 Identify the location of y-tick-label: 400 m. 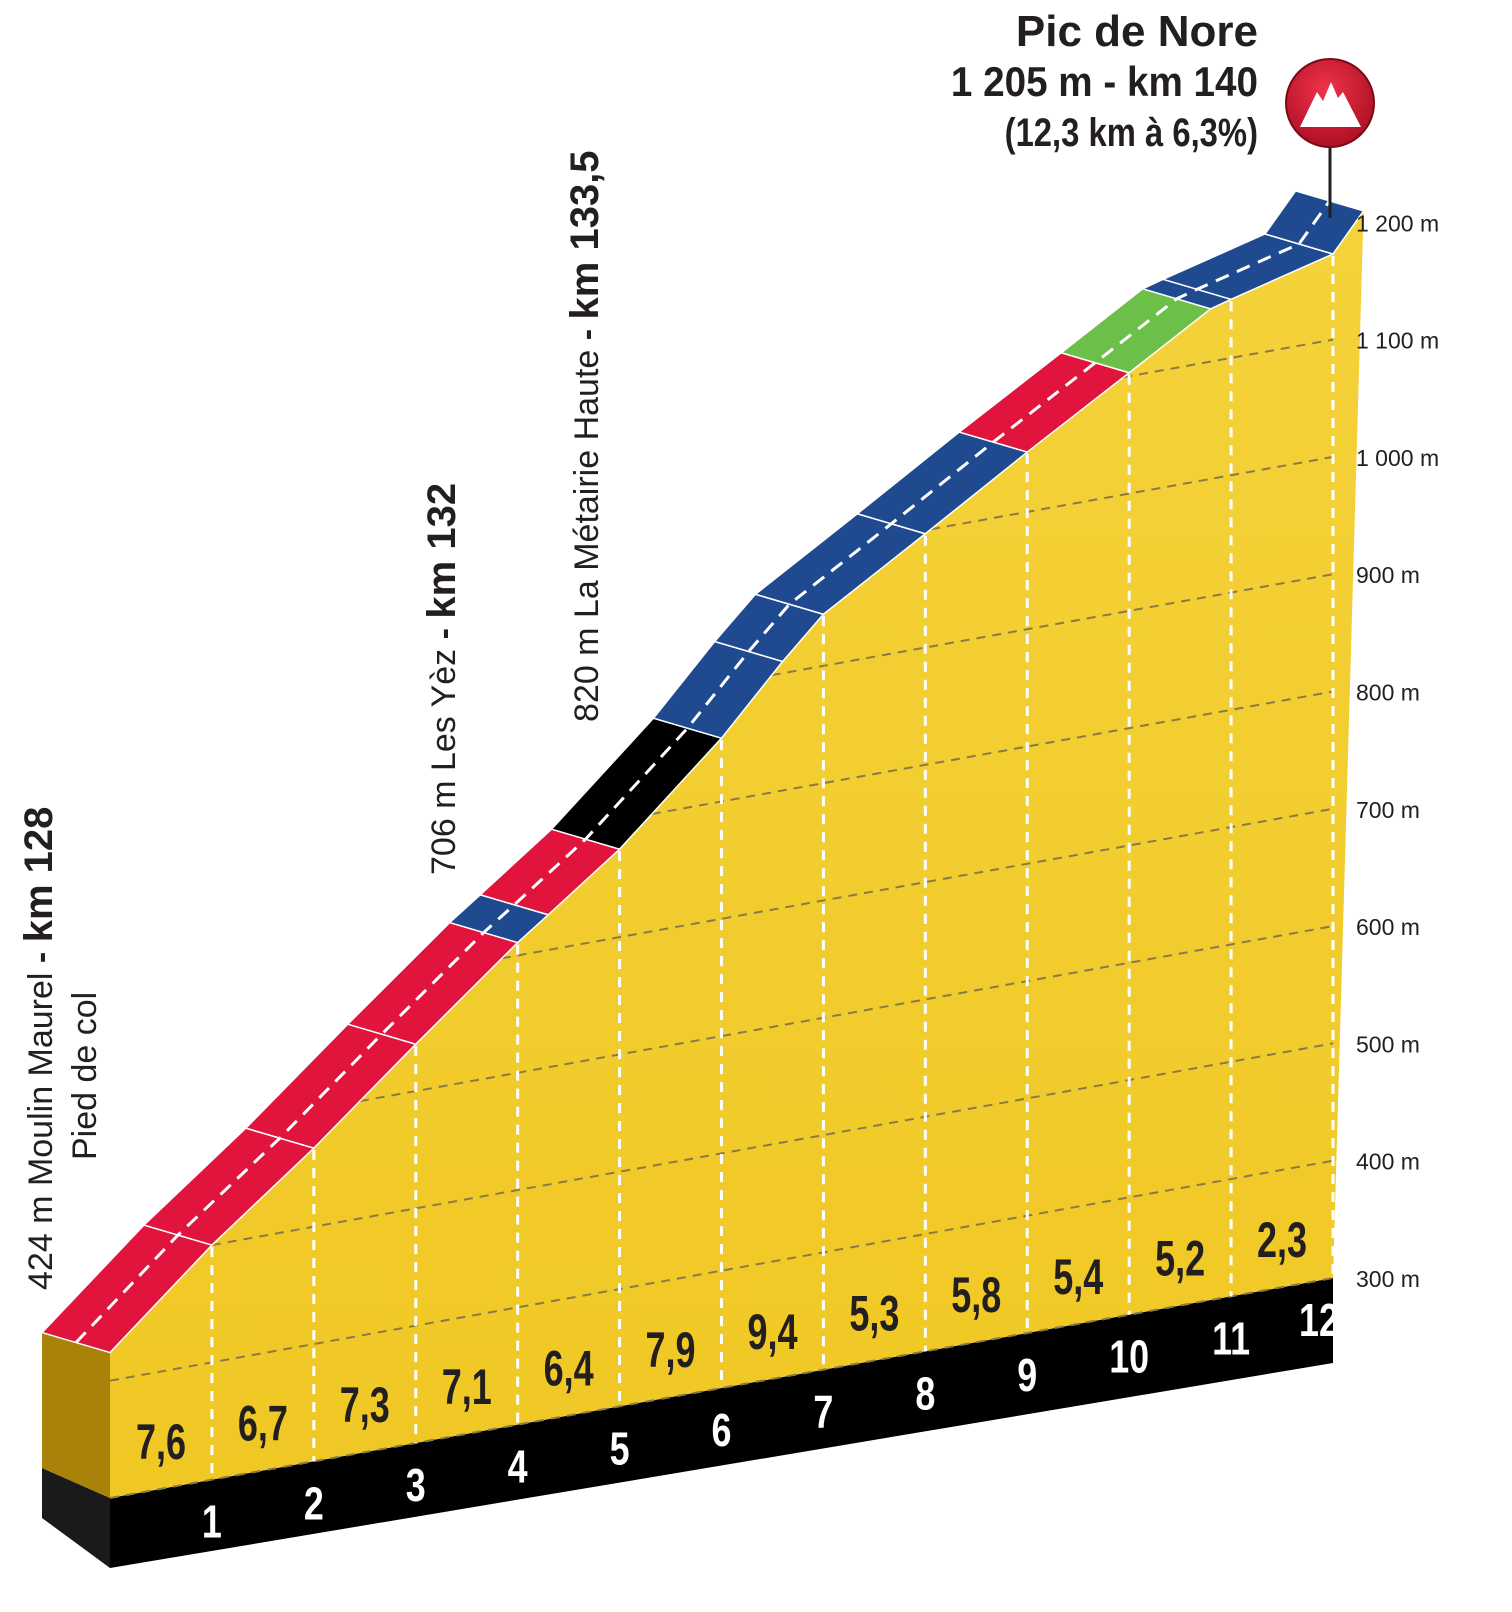
(1388, 1162).